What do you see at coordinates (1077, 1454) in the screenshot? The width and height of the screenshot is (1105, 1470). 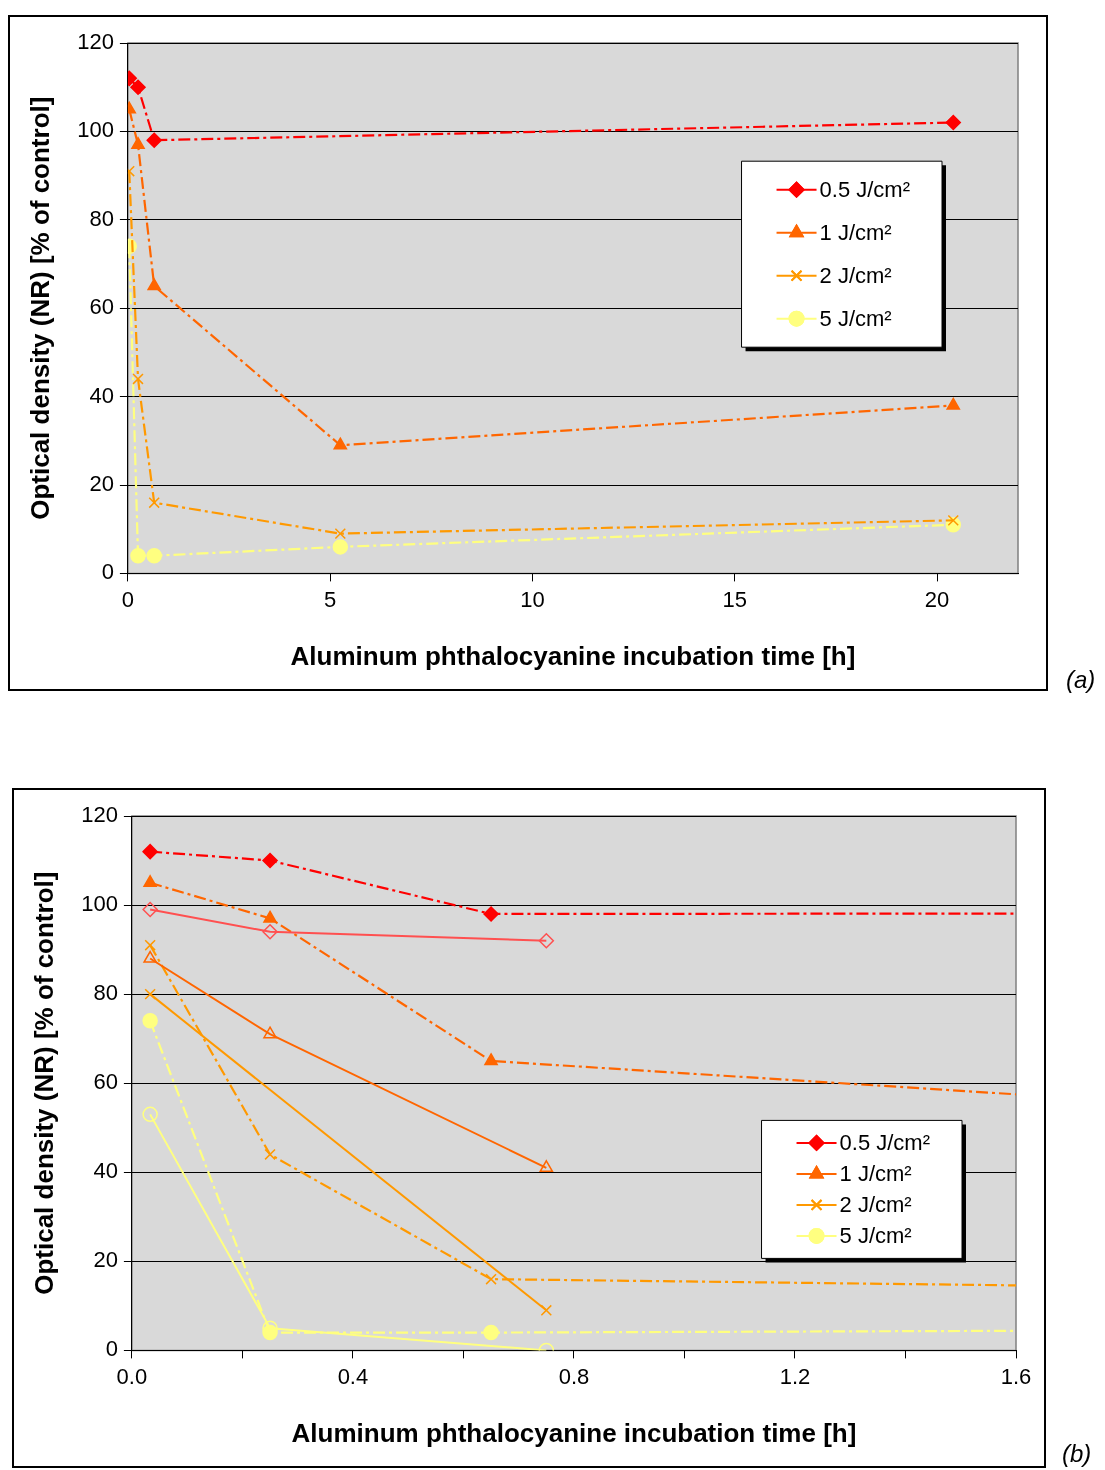 I see `text: (b)` at bounding box center [1077, 1454].